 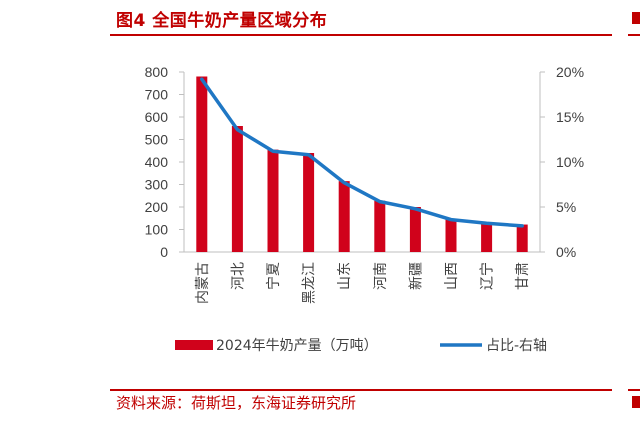 I want to click on right-tick-label: 20%, so click(x=570, y=72).